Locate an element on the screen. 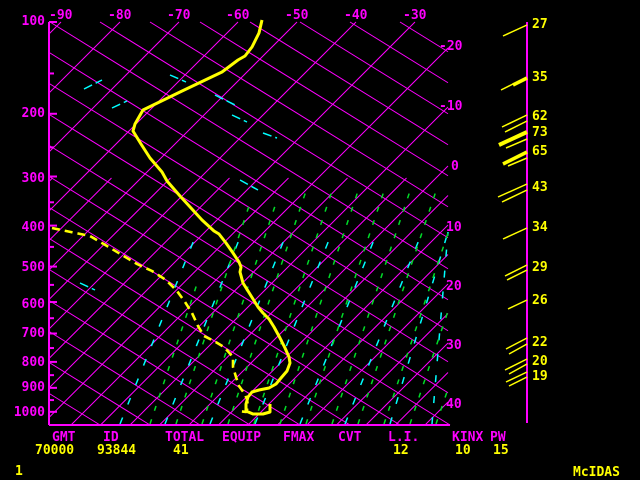 This screenshot has width=640, height=480. summary-header: KINX is located at coordinates (468, 437).